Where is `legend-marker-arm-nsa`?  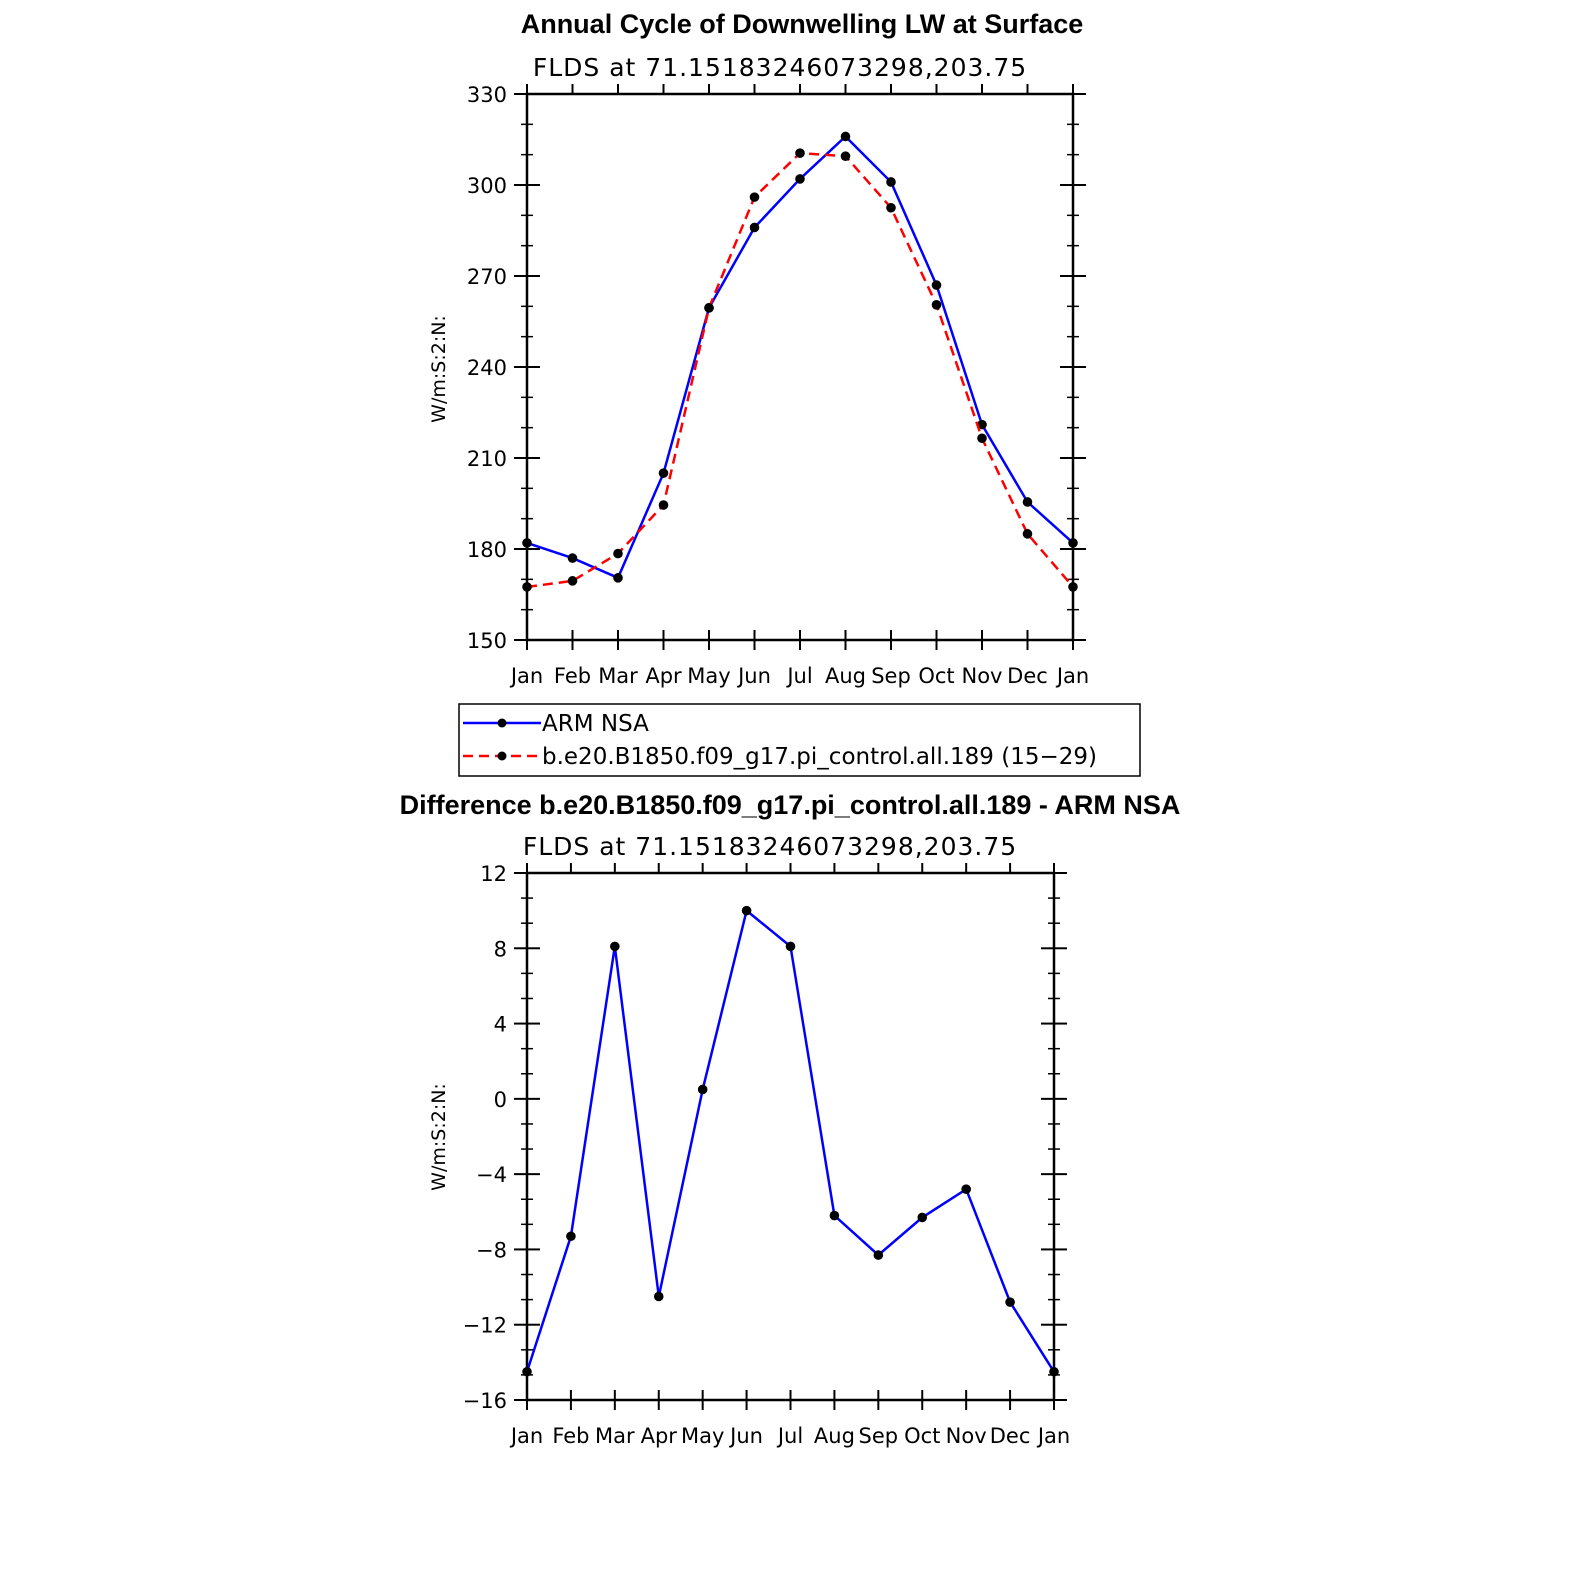 legend-marker-arm-nsa is located at coordinates (502, 723).